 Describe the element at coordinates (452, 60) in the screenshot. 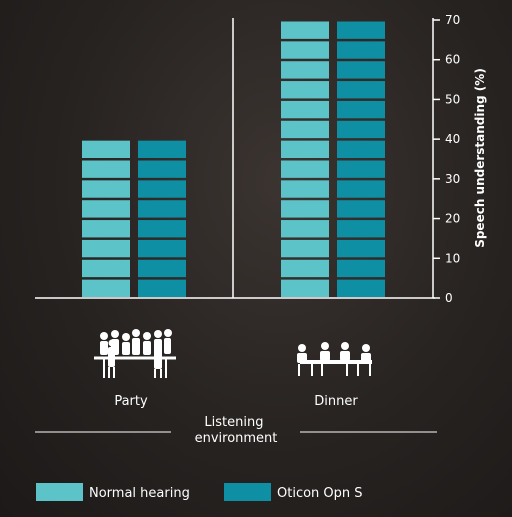

I see `y-tick-label: 60` at that location.